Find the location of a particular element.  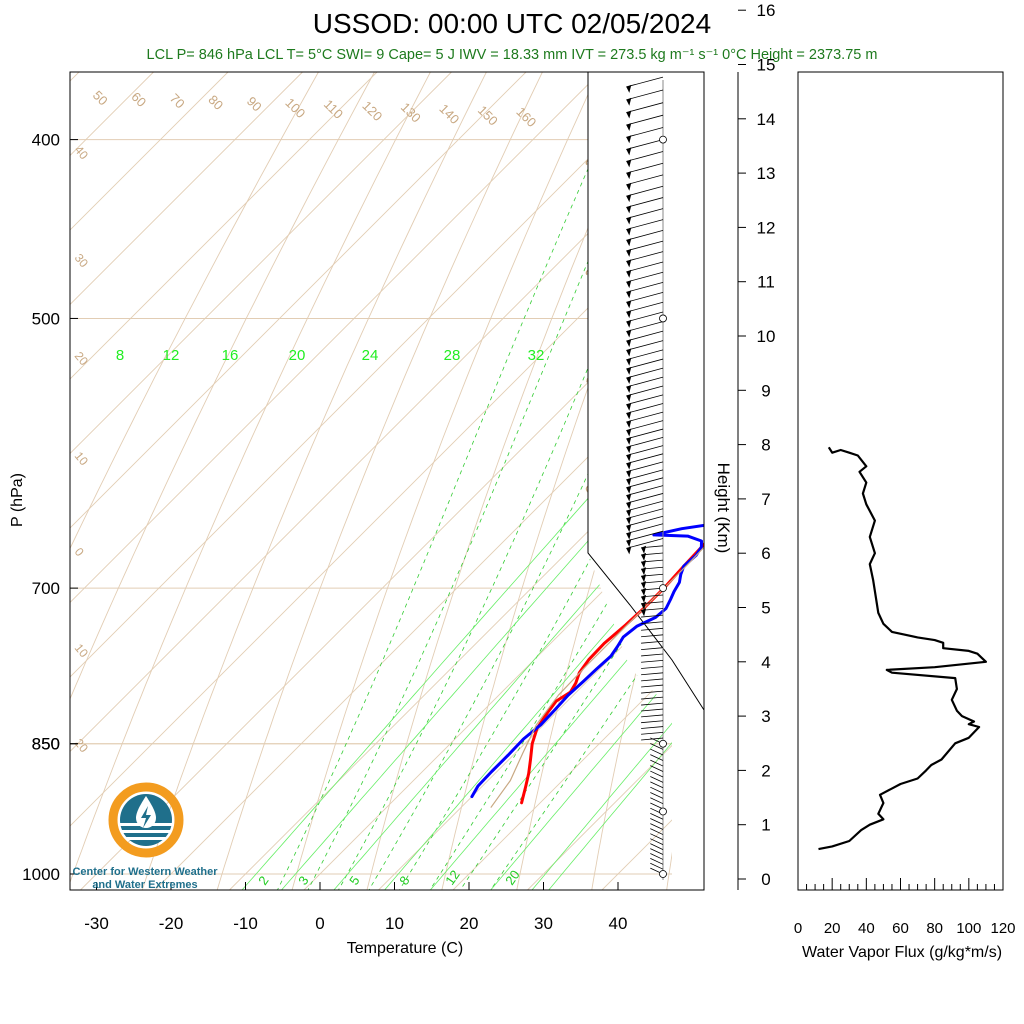

height-tick-label: 11 is located at coordinates (766, 282).